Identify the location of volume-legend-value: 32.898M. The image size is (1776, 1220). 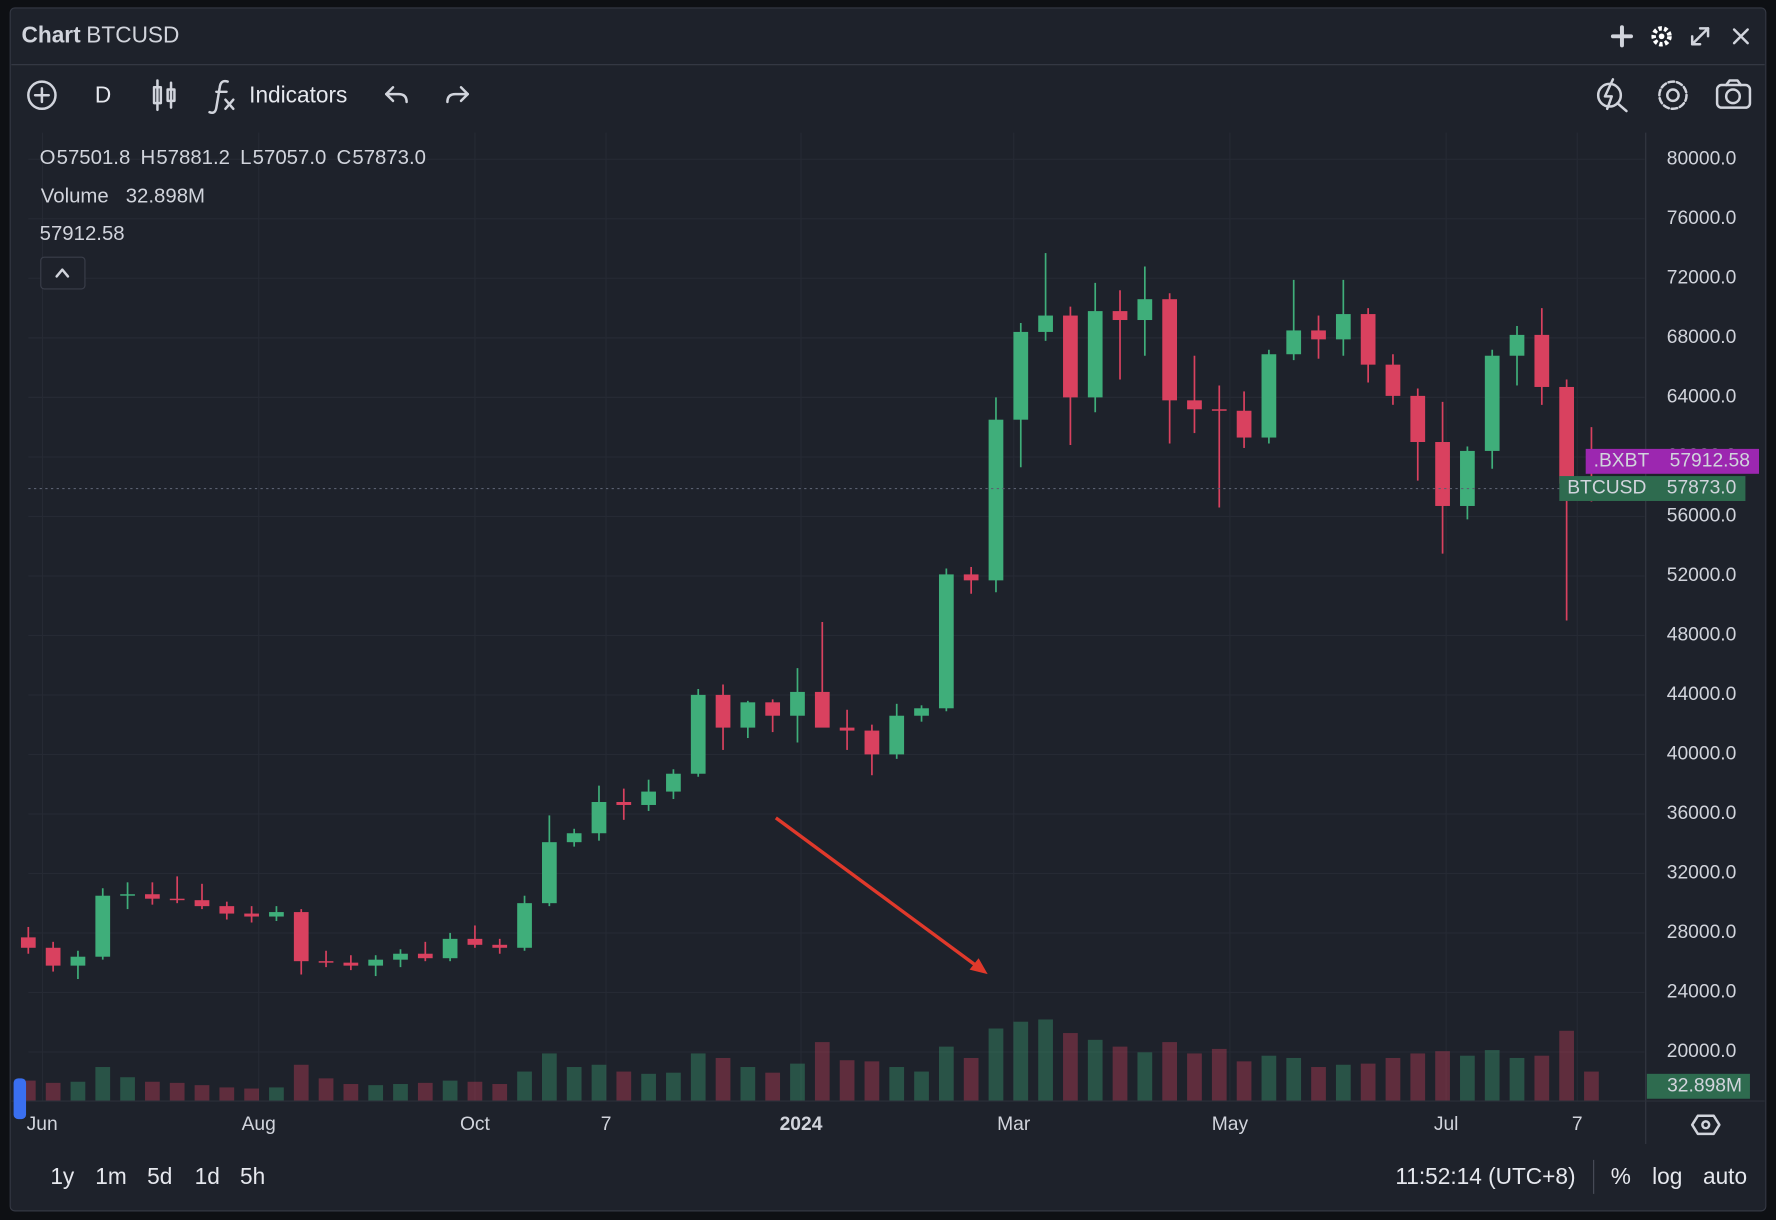
(165, 197).